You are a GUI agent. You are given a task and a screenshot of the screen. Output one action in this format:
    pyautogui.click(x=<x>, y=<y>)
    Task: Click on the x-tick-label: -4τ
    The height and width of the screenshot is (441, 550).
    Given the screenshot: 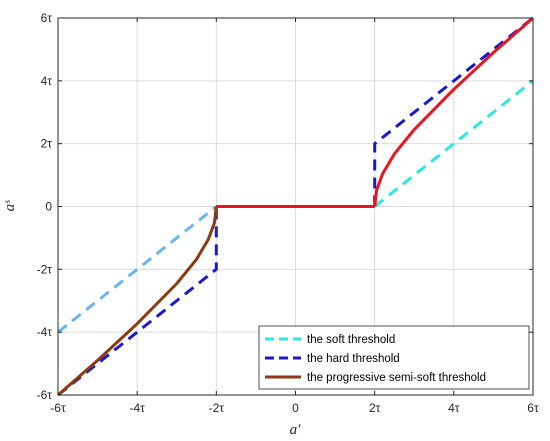 What is the action you would take?
    pyautogui.click(x=137, y=408)
    